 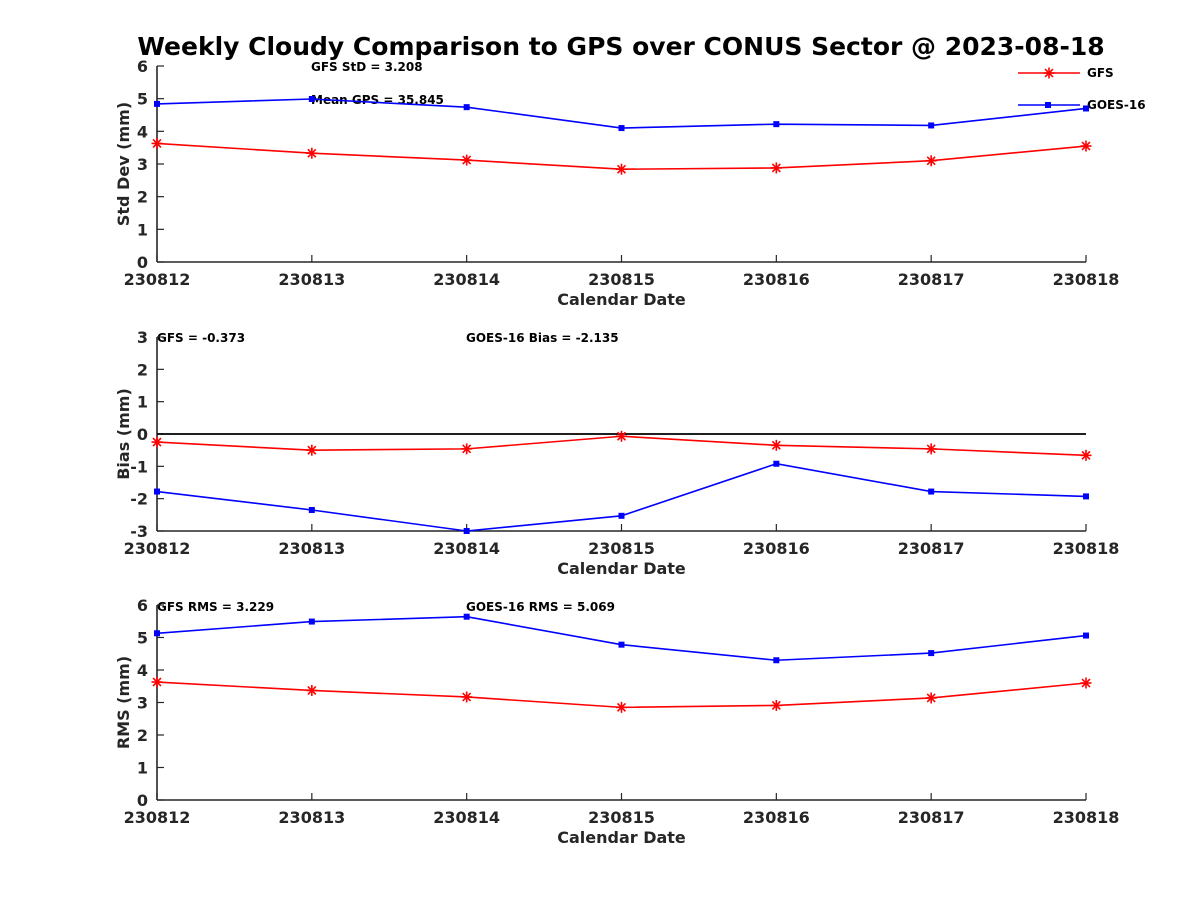 What do you see at coordinates (139, 499) in the screenshot?
I see `y-tick-label: -2` at bounding box center [139, 499].